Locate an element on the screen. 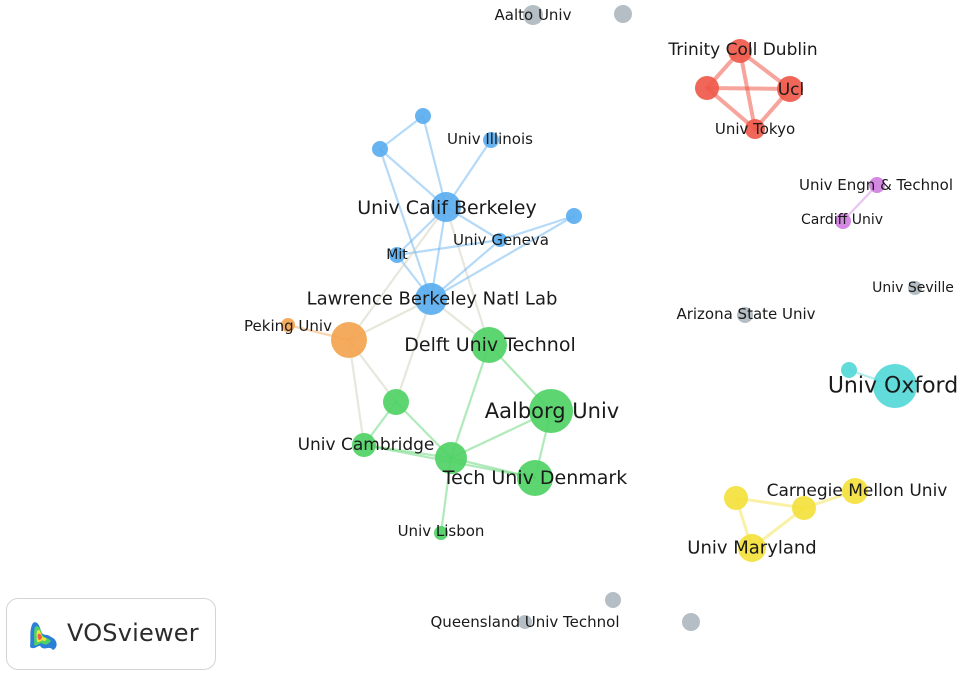 The height and width of the screenshot is (675, 969). label-berkeley: Univ Calif Berkeley is located at coordinates (446, 208).